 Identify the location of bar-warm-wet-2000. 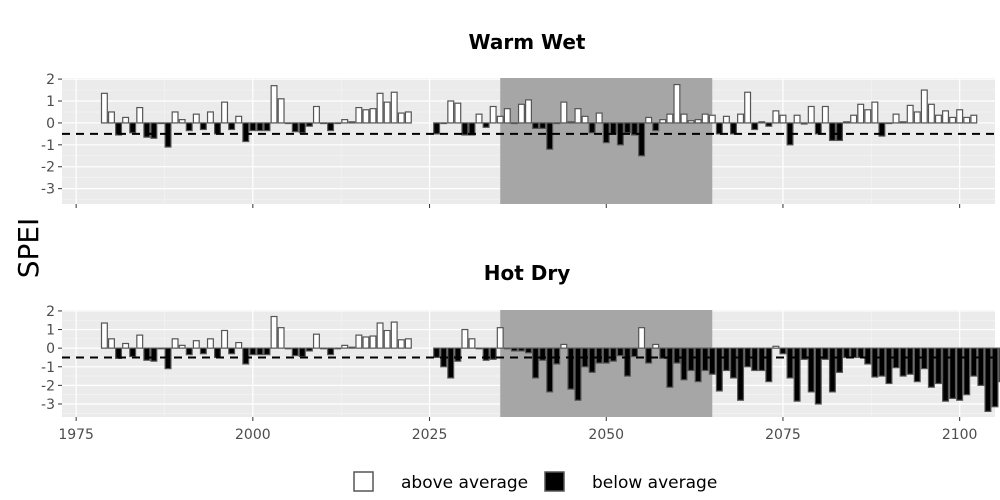
(253, 127).